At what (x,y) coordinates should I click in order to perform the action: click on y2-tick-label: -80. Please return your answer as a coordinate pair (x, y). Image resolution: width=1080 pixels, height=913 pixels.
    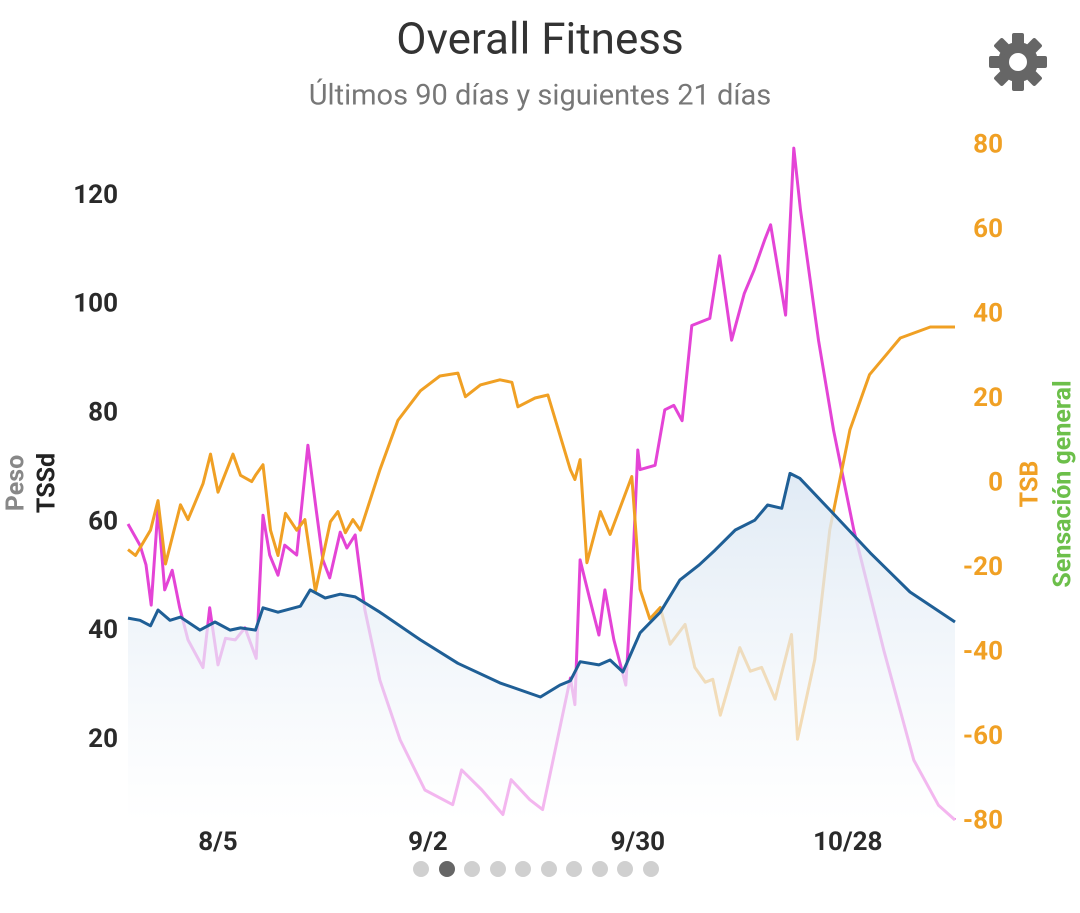
    Looking at the image, I should click on (983, 820).